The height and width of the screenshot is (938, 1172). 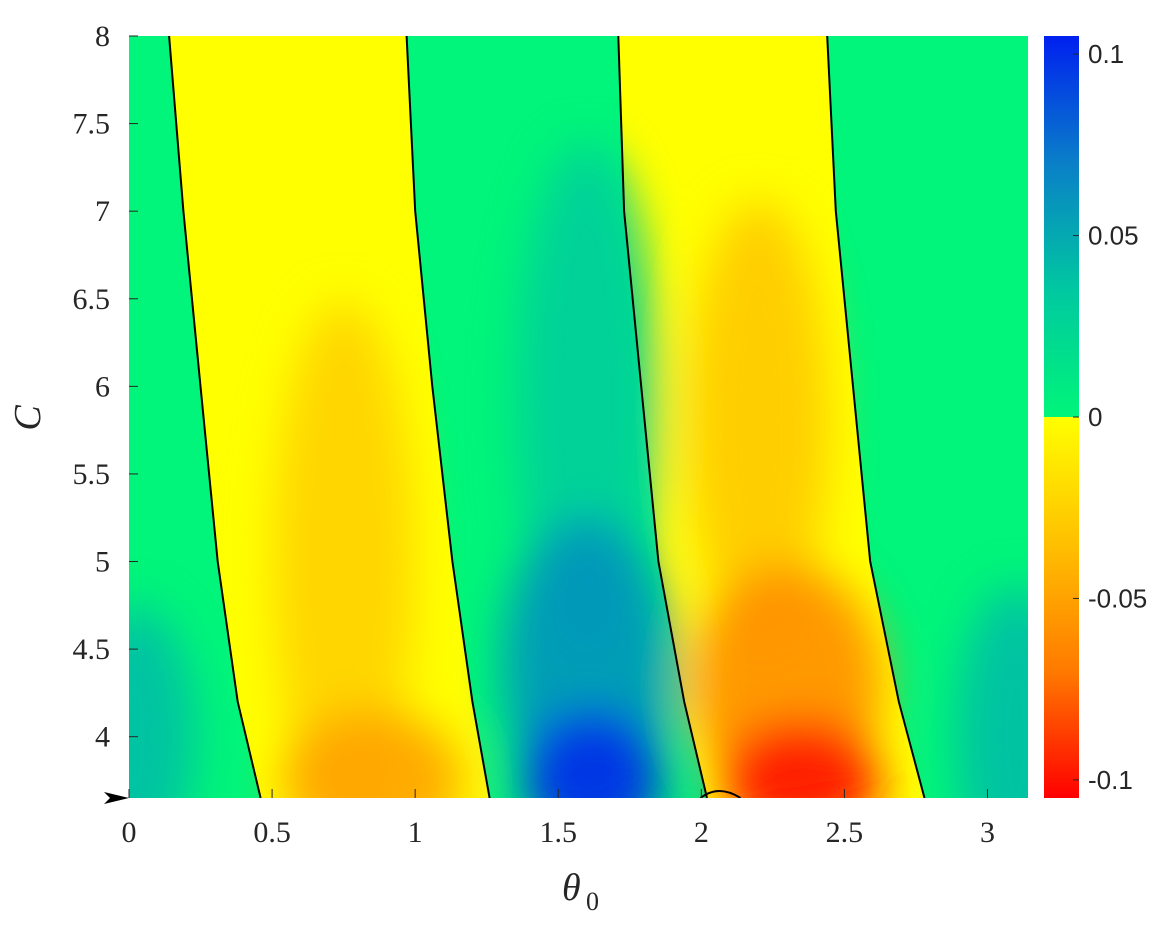 I want to click on colorbar-ticks: 0.1 0.05 0 -0.05 -0.1, so click(x=1110, y=417).